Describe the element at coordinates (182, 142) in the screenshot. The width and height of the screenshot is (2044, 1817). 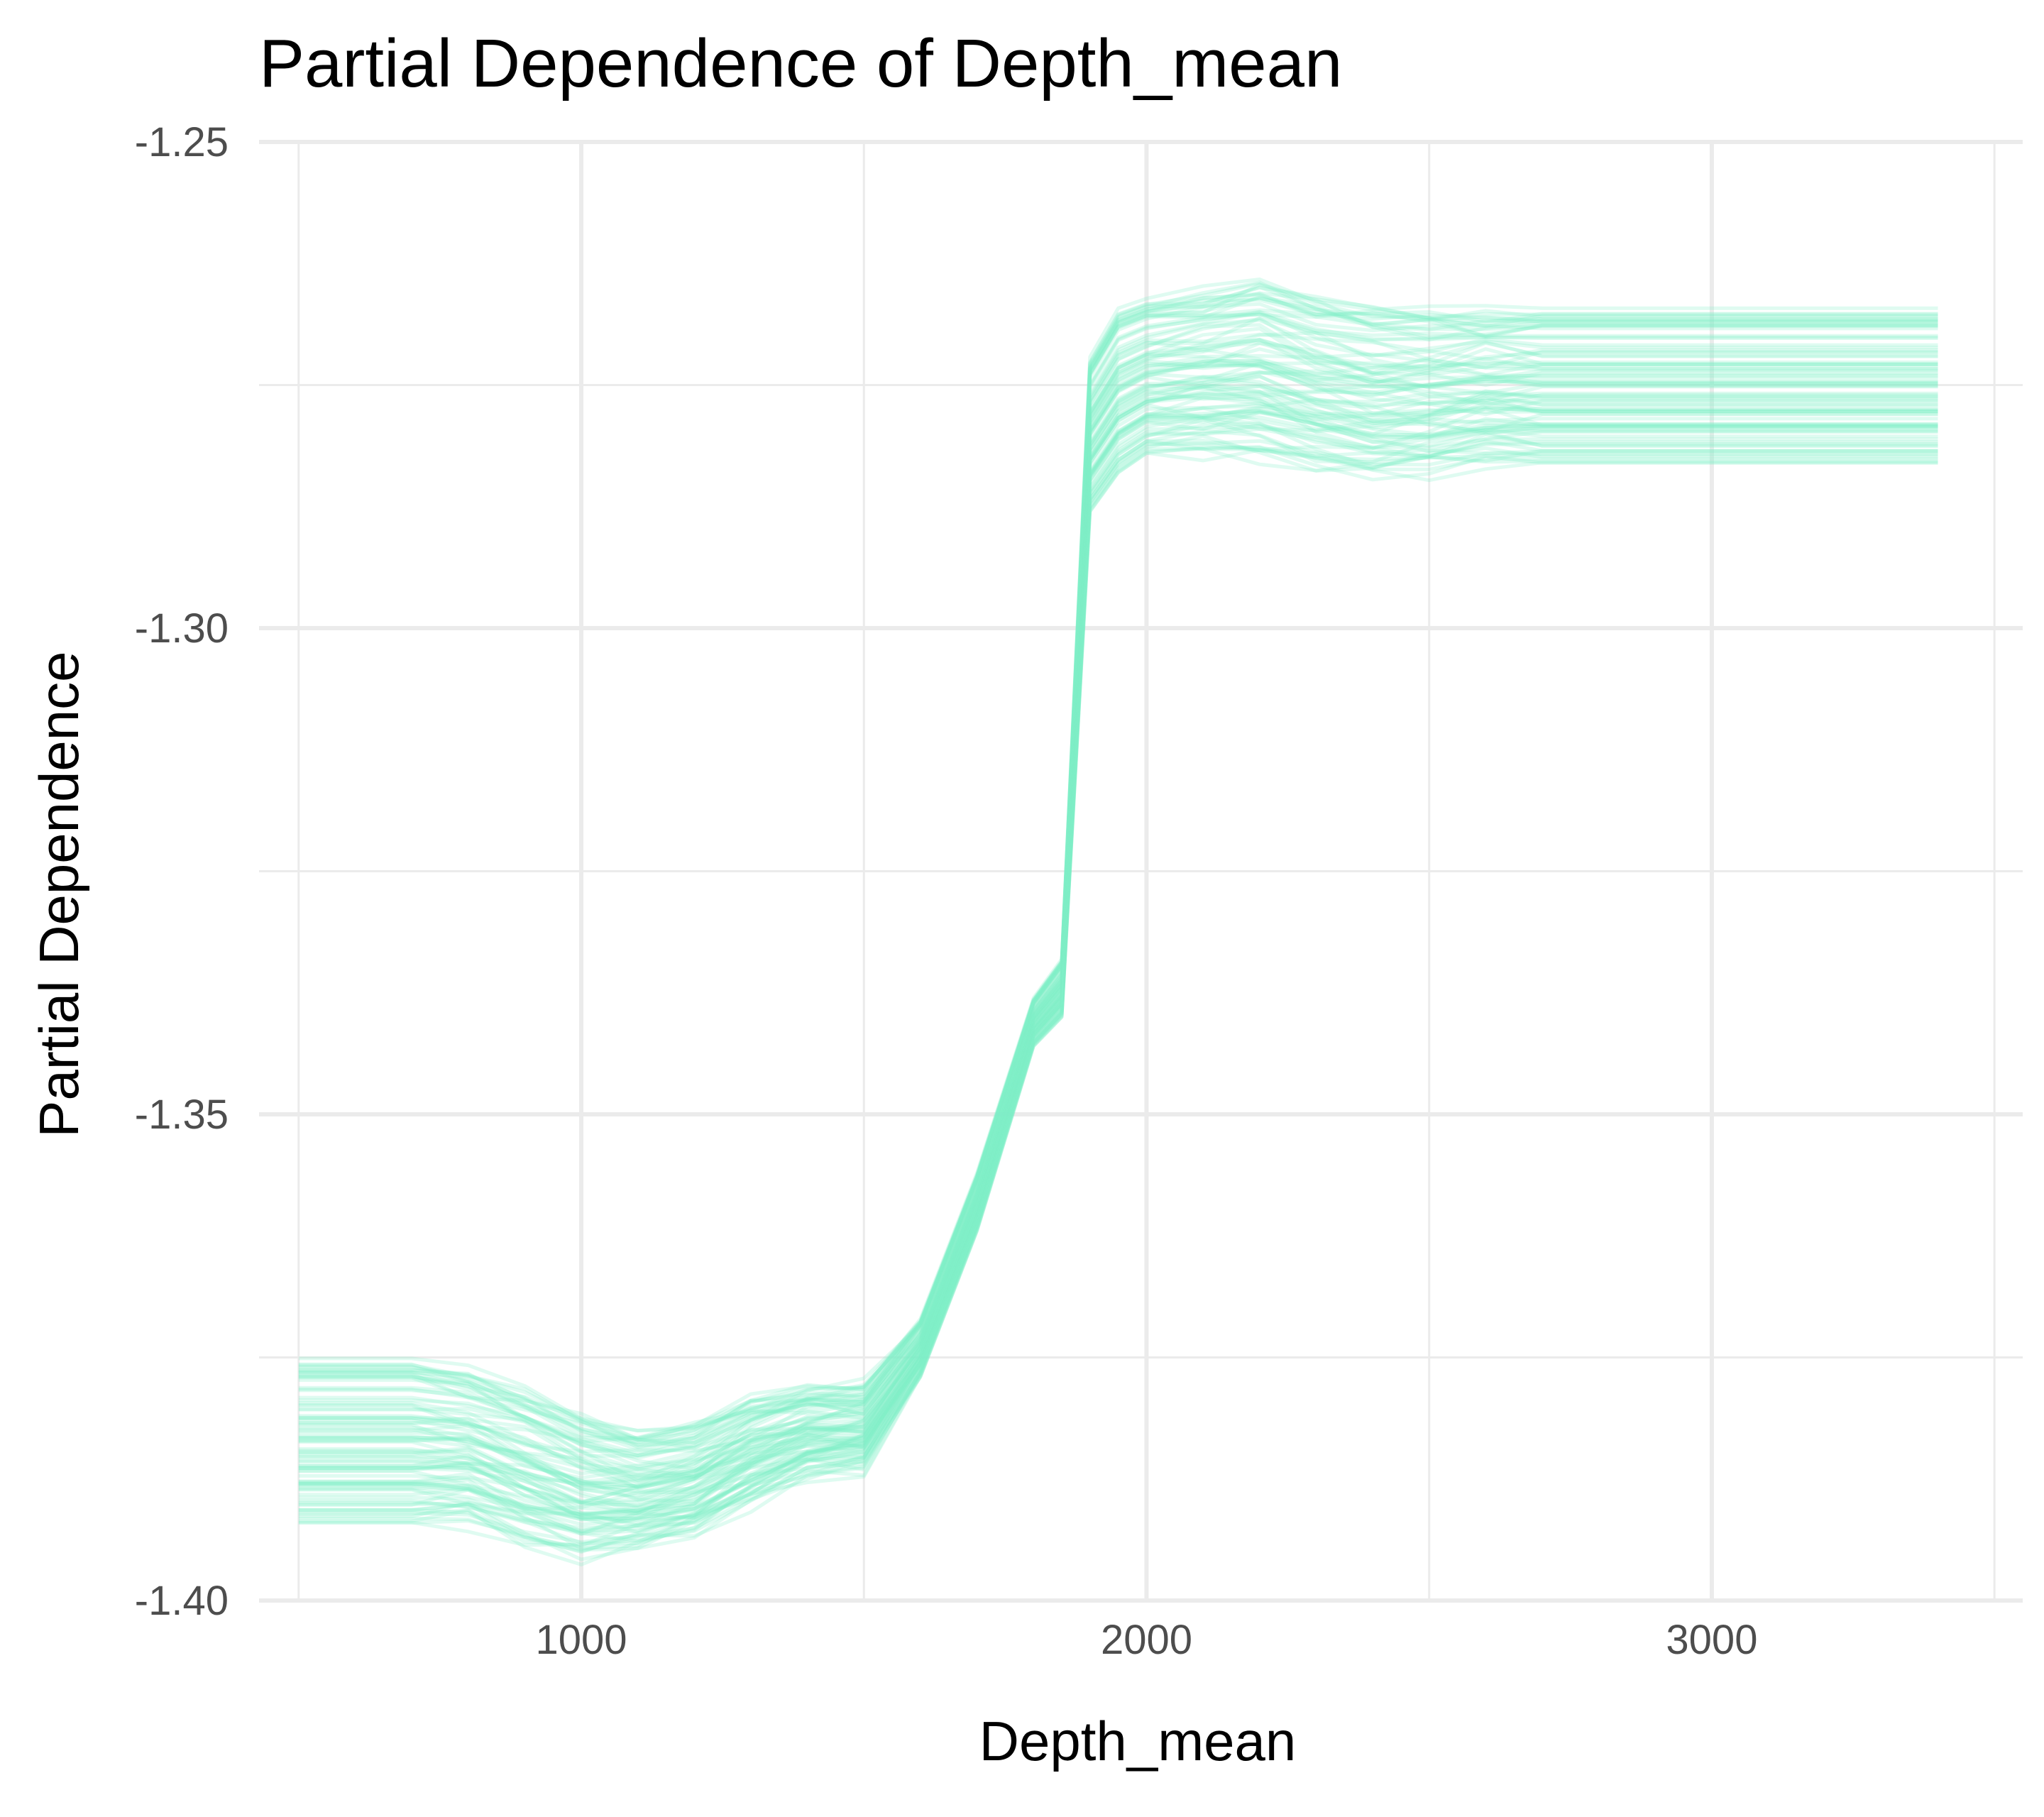
I see `y-tick-label: -1.25` at that location.